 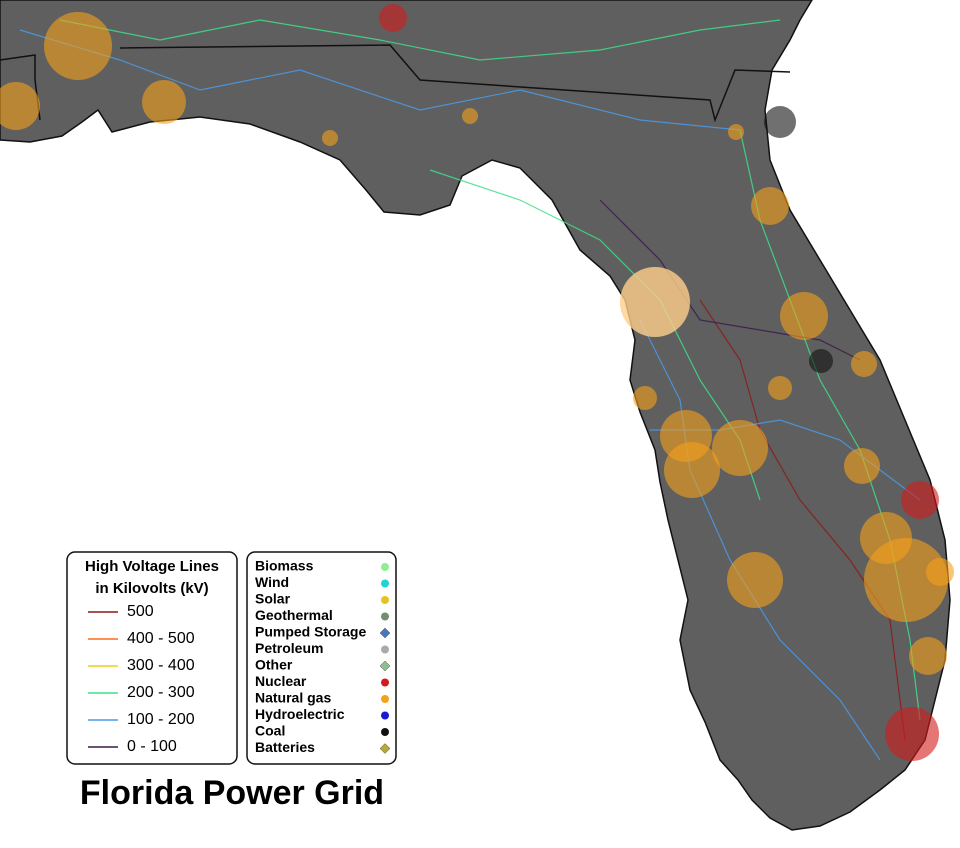 What do you see at coordinates (152, 746) in the screenshot?
I see `legend-label: 0 - 100` at bounding box center [152, 746].